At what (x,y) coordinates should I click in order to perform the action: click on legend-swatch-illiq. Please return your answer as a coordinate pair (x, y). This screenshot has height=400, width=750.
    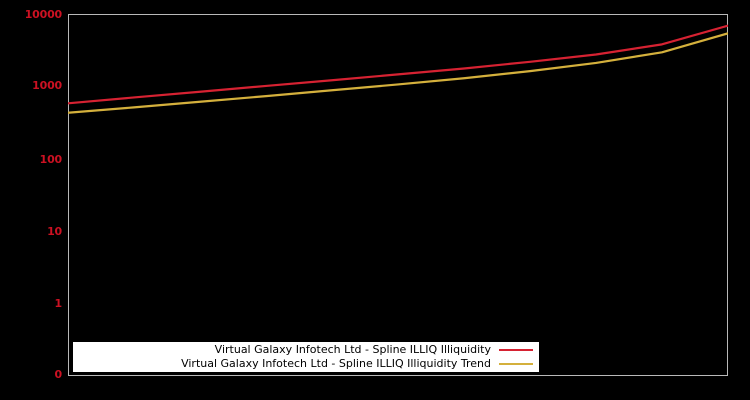
    Looking at the image, I should click on (516, 350).